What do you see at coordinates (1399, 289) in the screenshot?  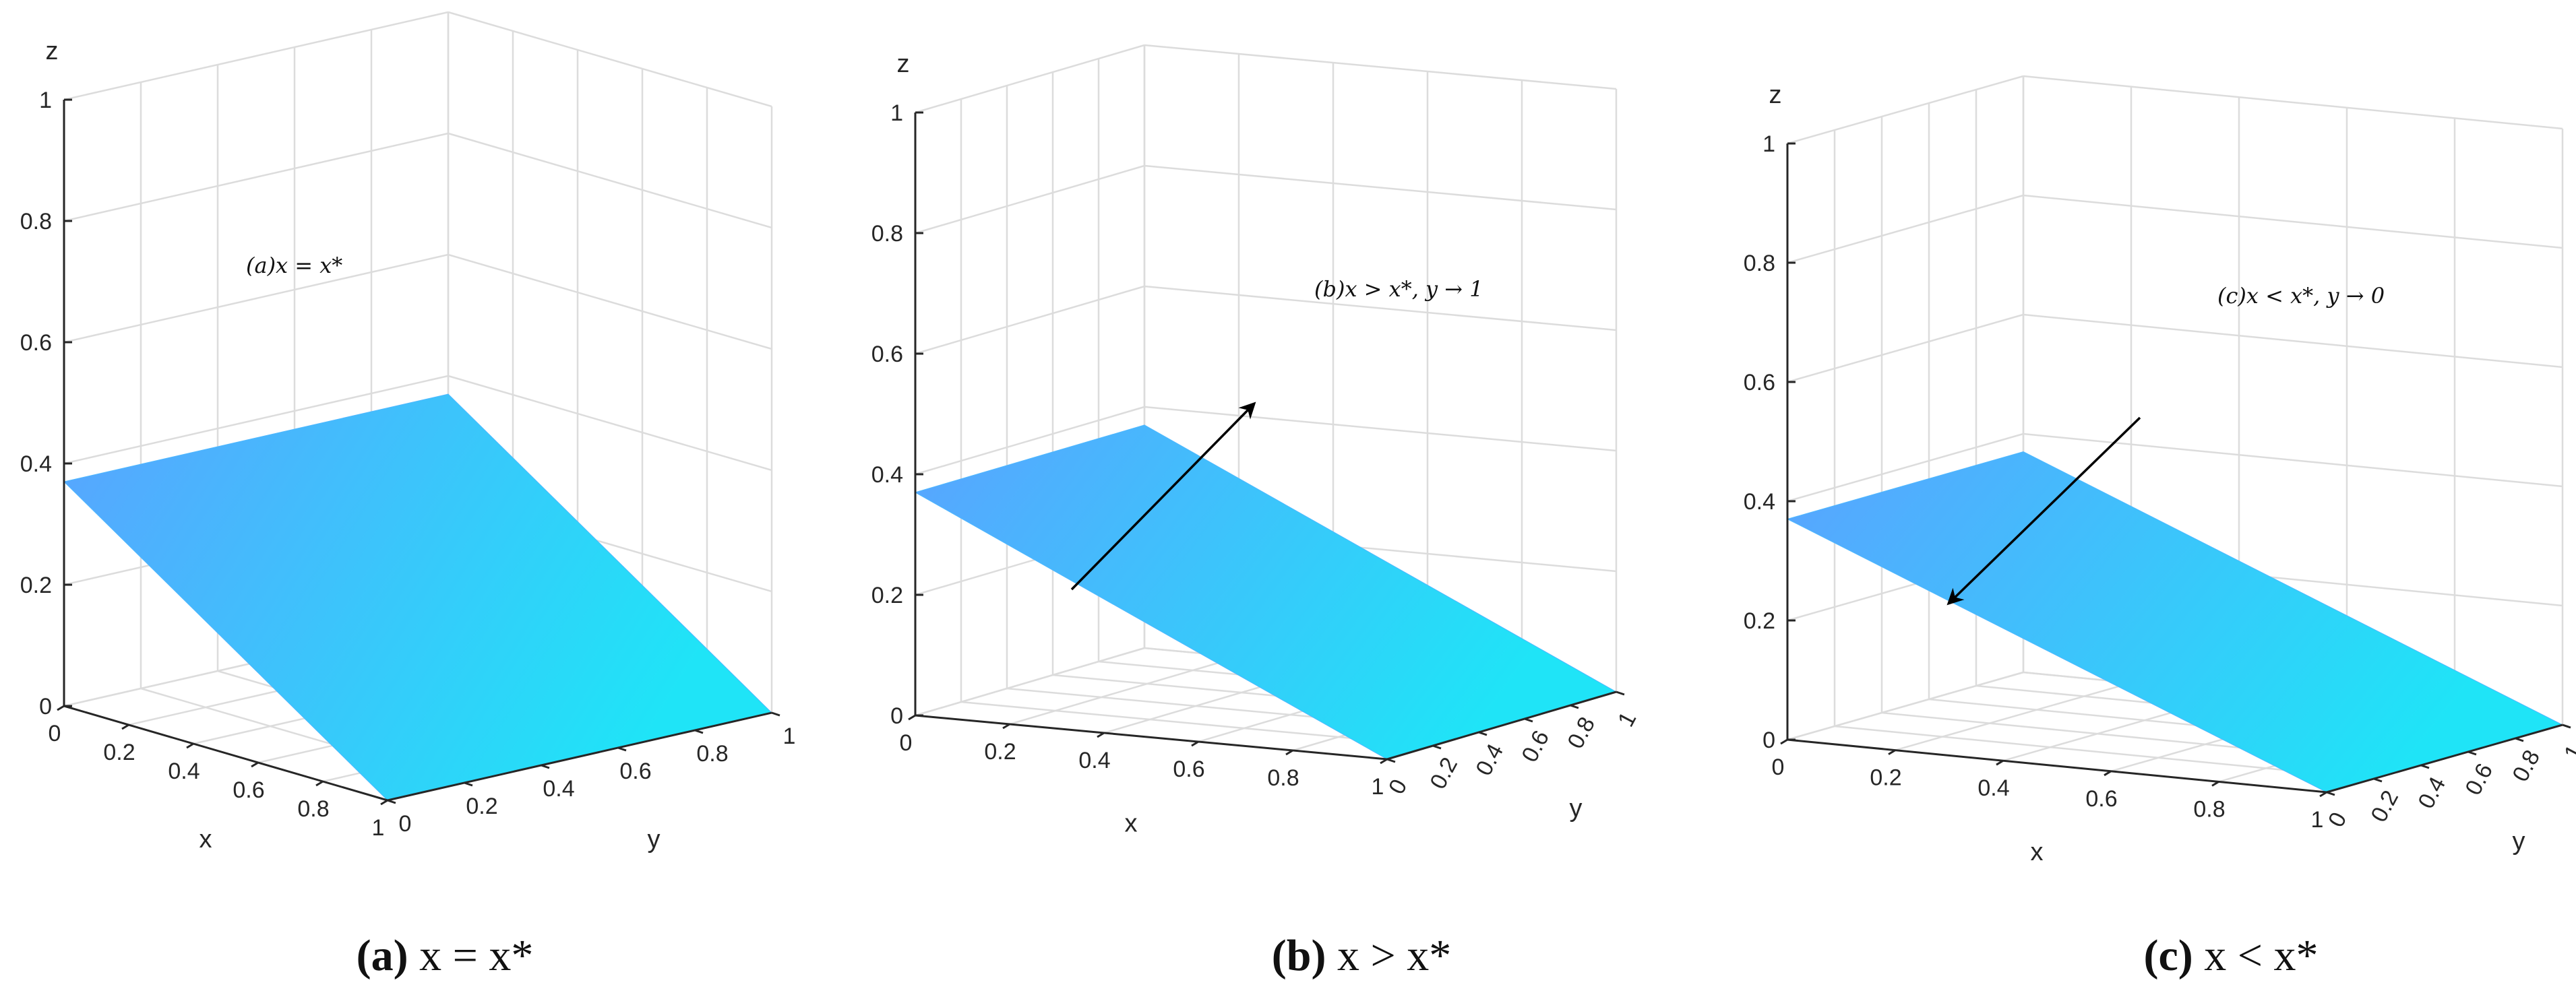 I see `annotation-b: (b)x > x*, y → 1` at bounding box center [1399, 289].